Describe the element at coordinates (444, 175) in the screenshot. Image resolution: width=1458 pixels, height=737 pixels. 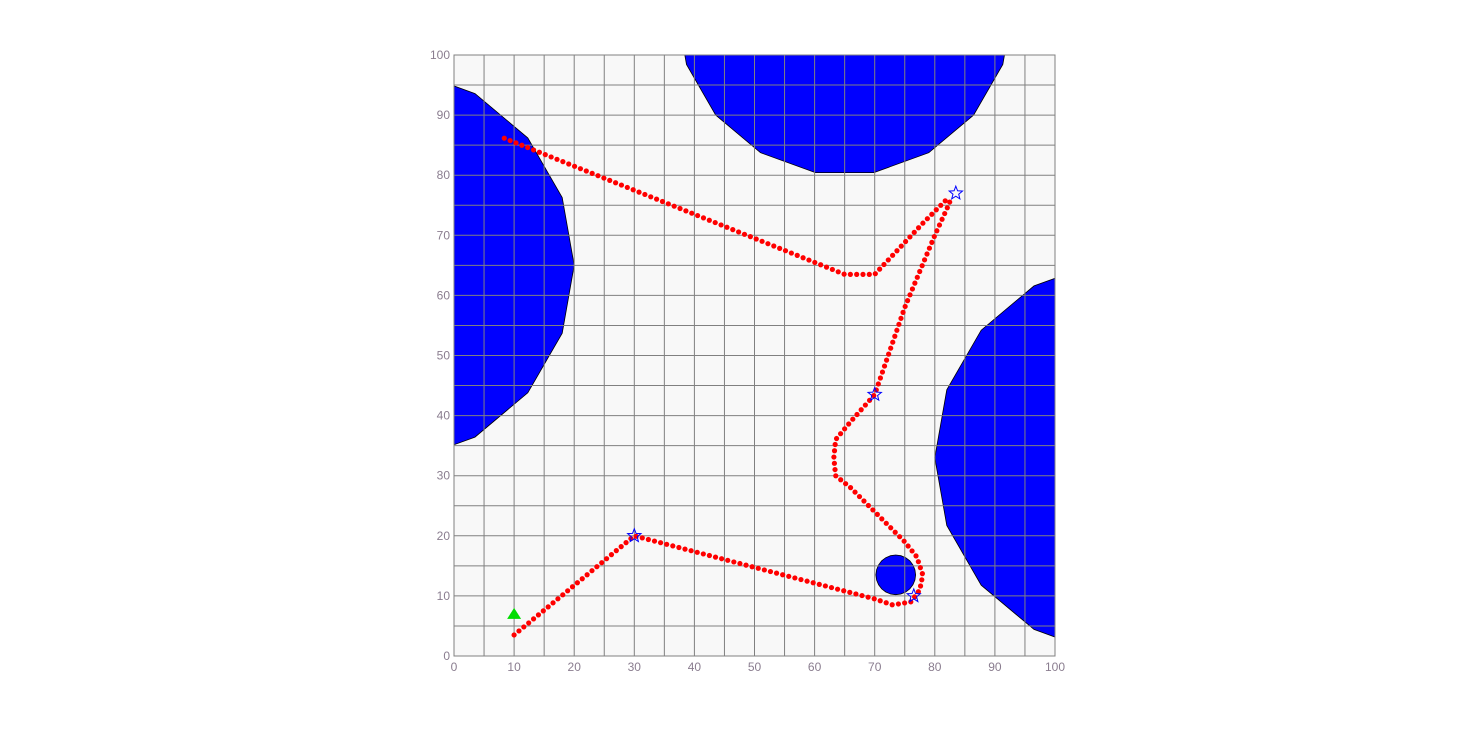
I see `y-tick-label: 80` at that location.